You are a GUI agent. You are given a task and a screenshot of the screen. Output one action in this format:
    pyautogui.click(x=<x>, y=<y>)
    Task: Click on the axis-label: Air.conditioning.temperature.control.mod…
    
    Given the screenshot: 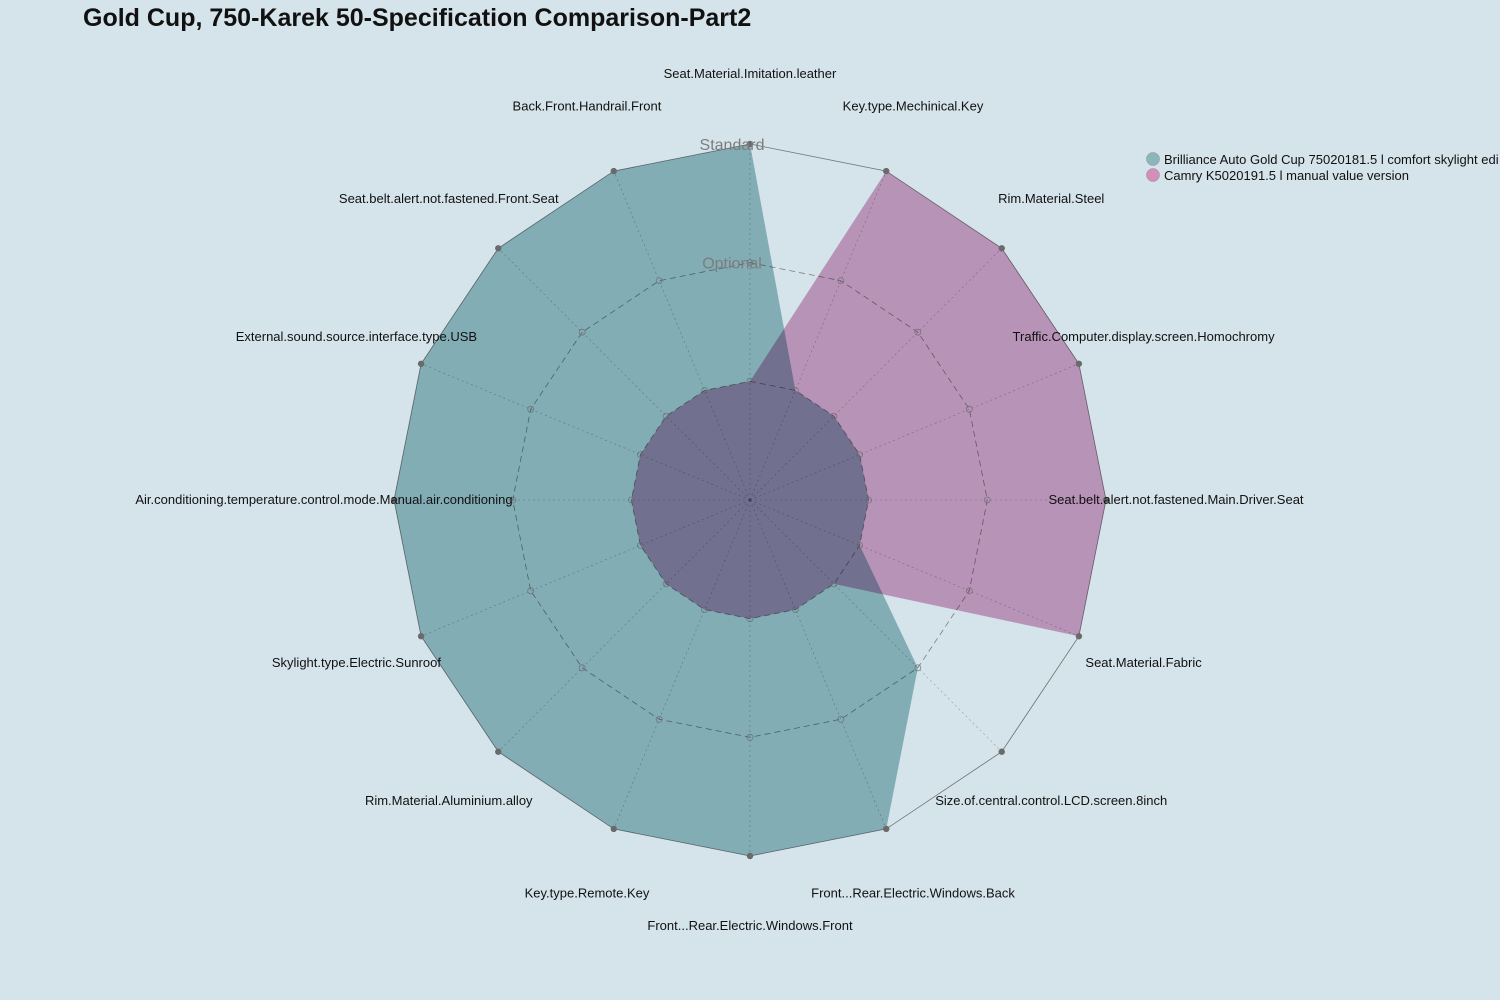 What is the action you would take?
    pyautogui.click(x=323, y=499)
    